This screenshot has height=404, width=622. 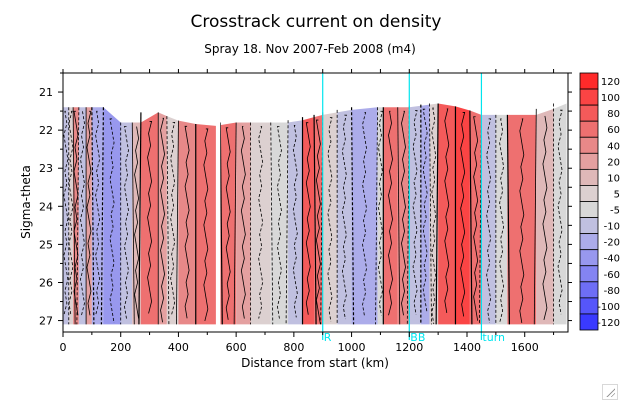 I want to click on x-tick-label: 600, so click(x=236, y=347).